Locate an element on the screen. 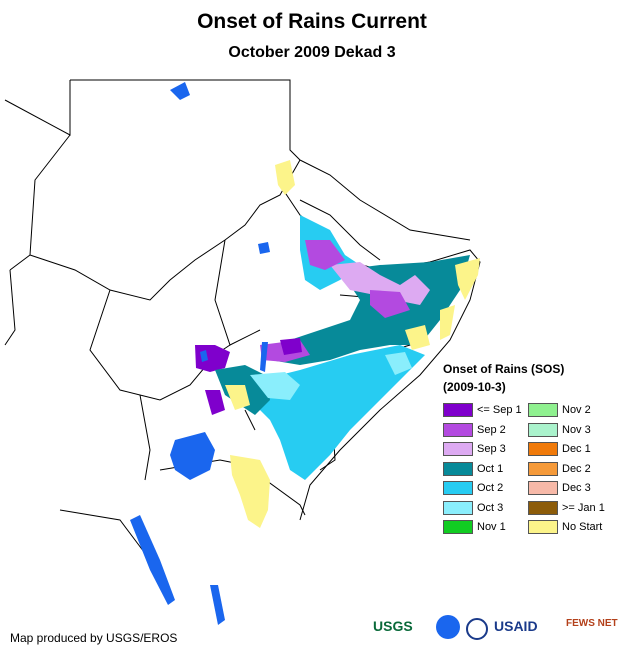 The height and width of the screenshot is (648, 624). map-title: Onset of Rains Current is located at coordinates (312, 21).